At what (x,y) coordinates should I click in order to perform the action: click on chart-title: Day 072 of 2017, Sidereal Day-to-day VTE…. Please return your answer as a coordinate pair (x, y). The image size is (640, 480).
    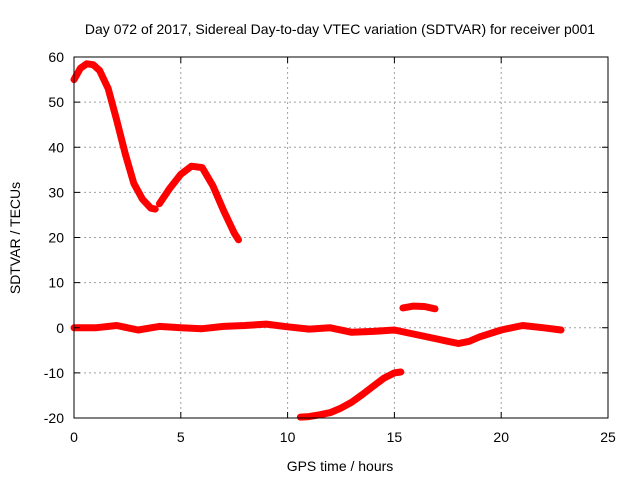
    Looking at the image, I should click on (340, 29).